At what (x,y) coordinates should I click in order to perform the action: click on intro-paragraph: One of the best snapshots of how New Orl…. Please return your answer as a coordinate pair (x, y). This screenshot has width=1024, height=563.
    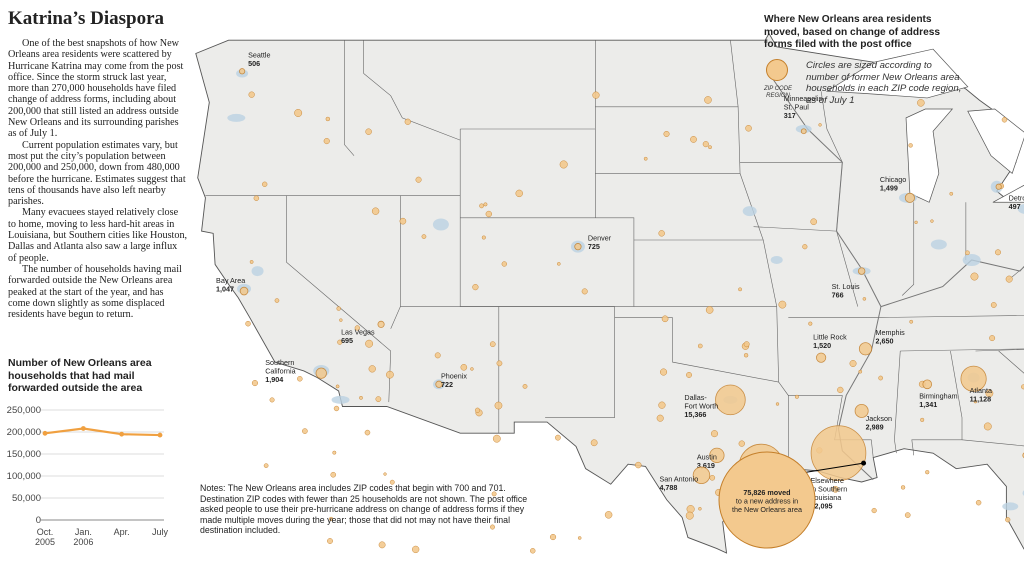
    Looking at the image, I should click on (96, 89).